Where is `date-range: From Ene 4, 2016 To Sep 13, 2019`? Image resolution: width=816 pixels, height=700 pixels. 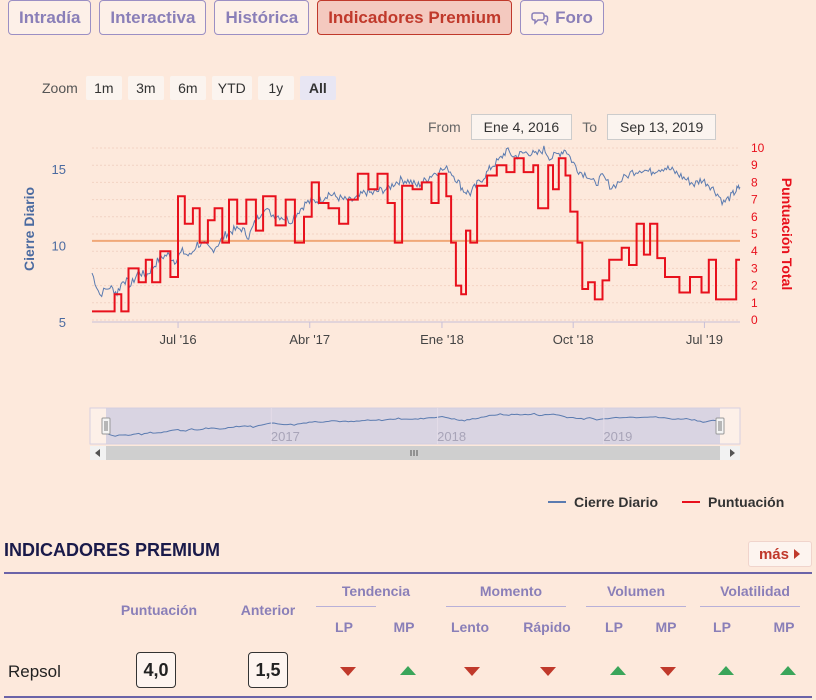 date-range: From Ene 4, 2016 To Sep 13, 2019 is located at coordinates (572, 127).